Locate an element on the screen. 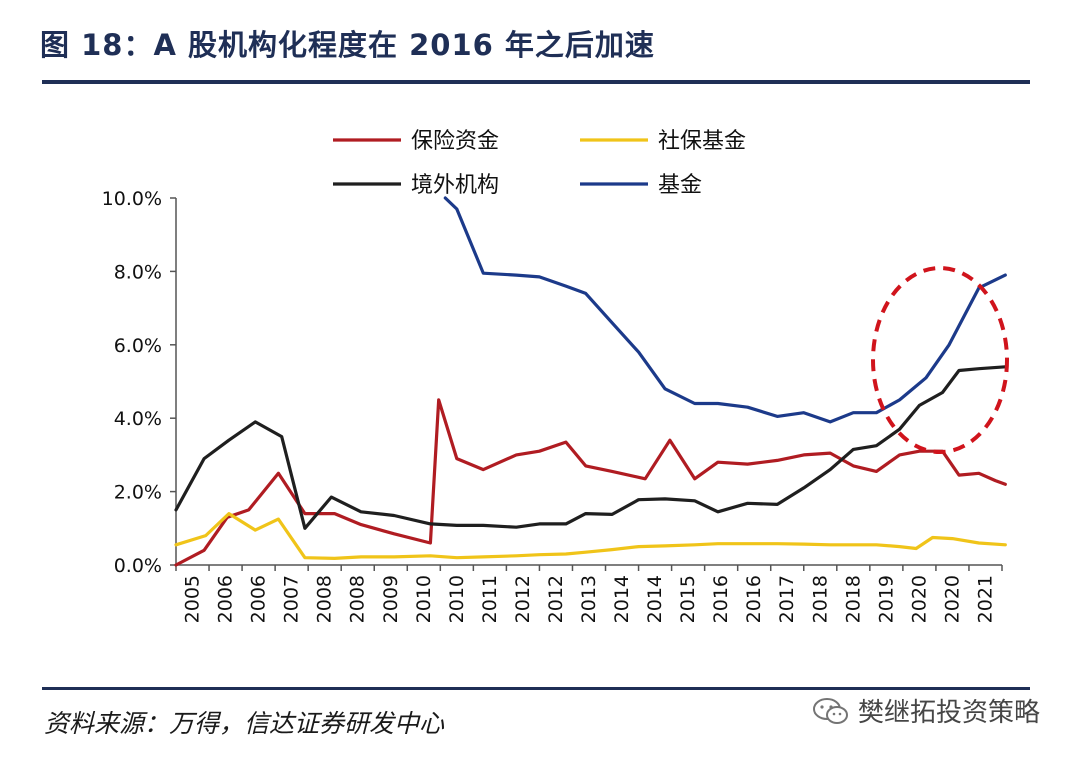 Image resolution: width=1080 pixels, height=757 pixels. legend-label: 境外机构 is located at coordinates (455, 185).